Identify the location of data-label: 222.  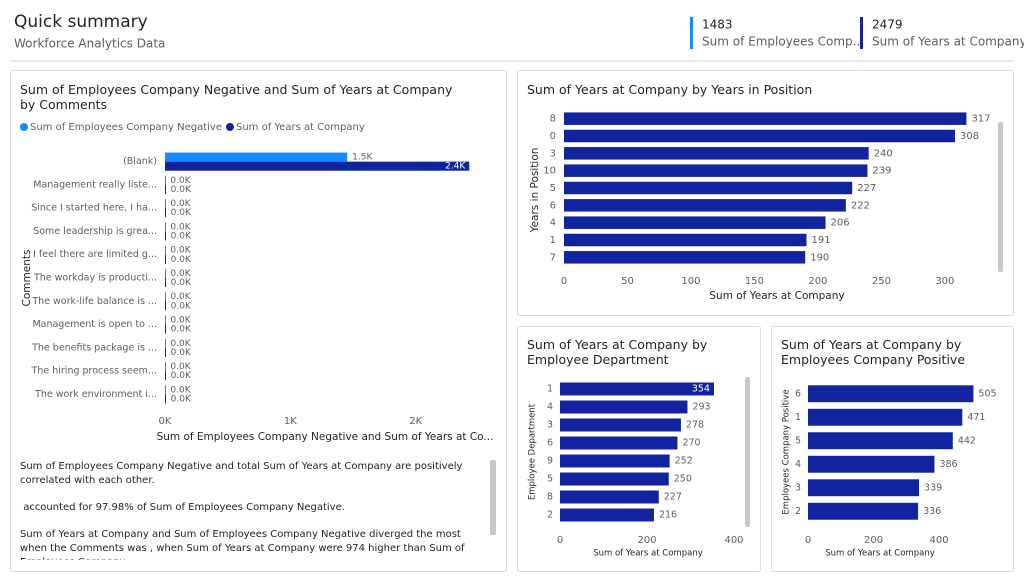
(860, 205).